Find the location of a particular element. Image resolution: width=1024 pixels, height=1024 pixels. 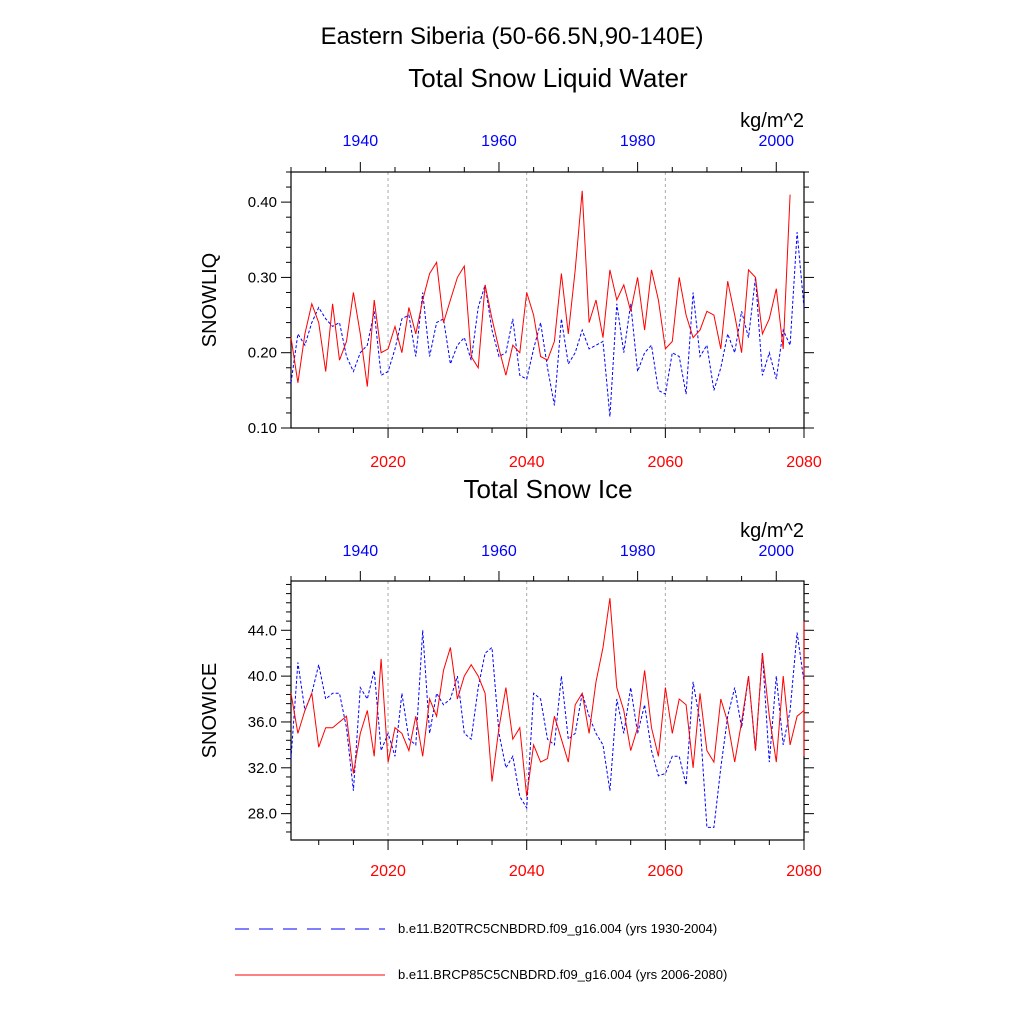

y-tick-label: 32.0 is located at coordinates (262, 768).